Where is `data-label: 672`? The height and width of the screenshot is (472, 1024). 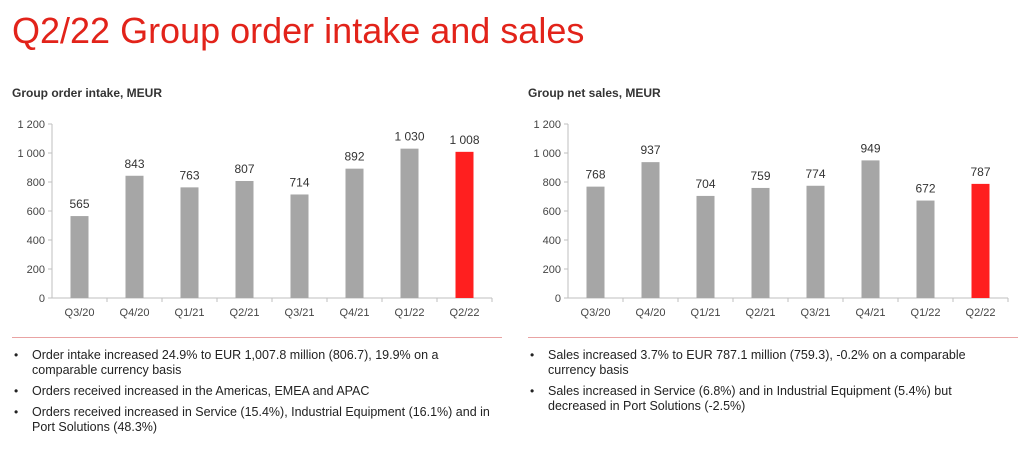 data-label: 672 is located at coordinates (925, 189).